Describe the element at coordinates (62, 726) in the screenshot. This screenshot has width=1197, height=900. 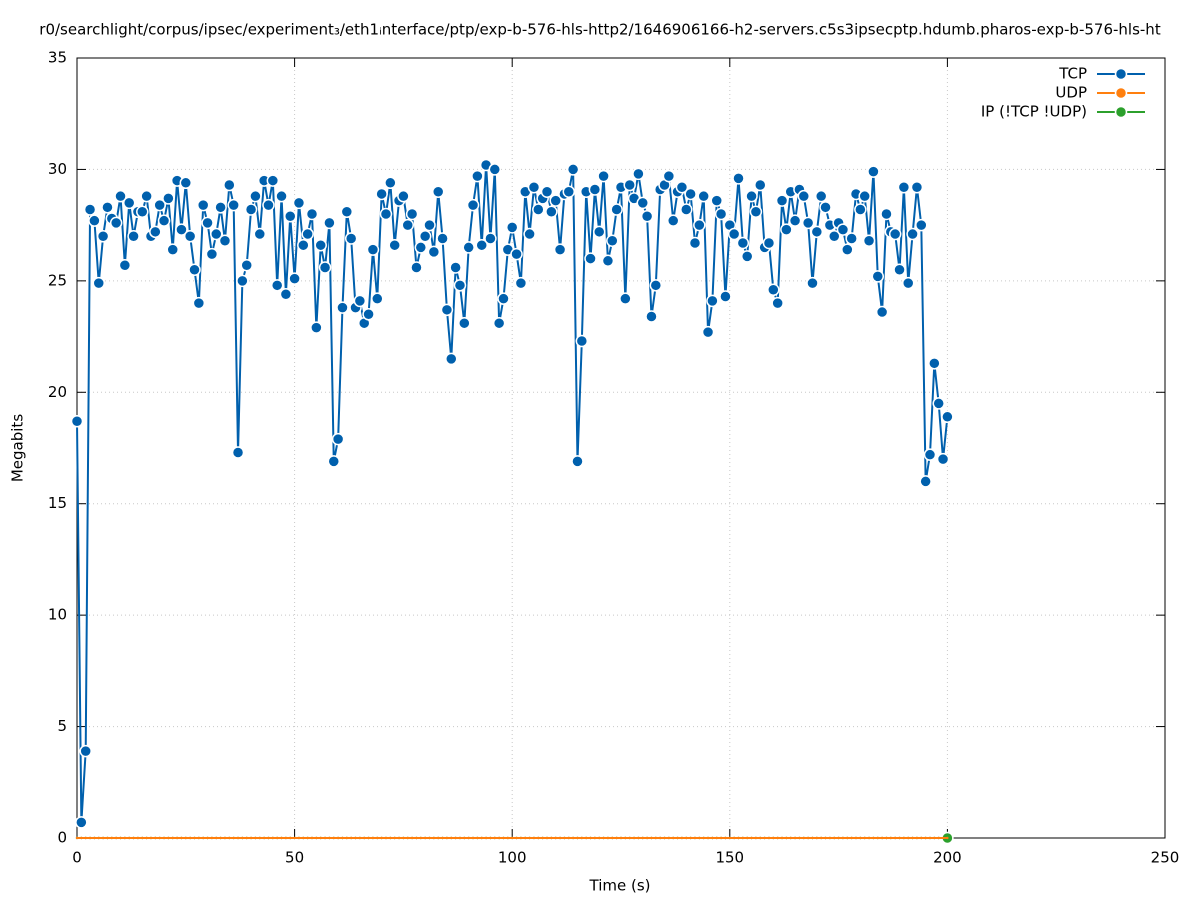
I see `y-tick-label: 5` at that location.